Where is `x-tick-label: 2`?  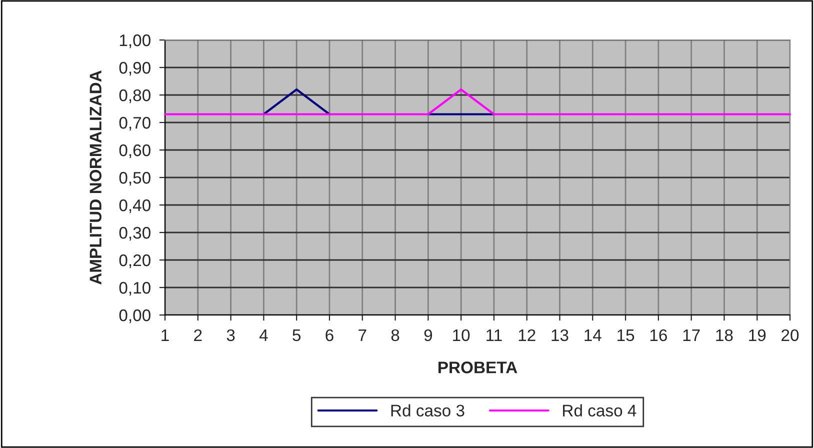
x-tick-label: 2 is located at coordinates (198, 335).